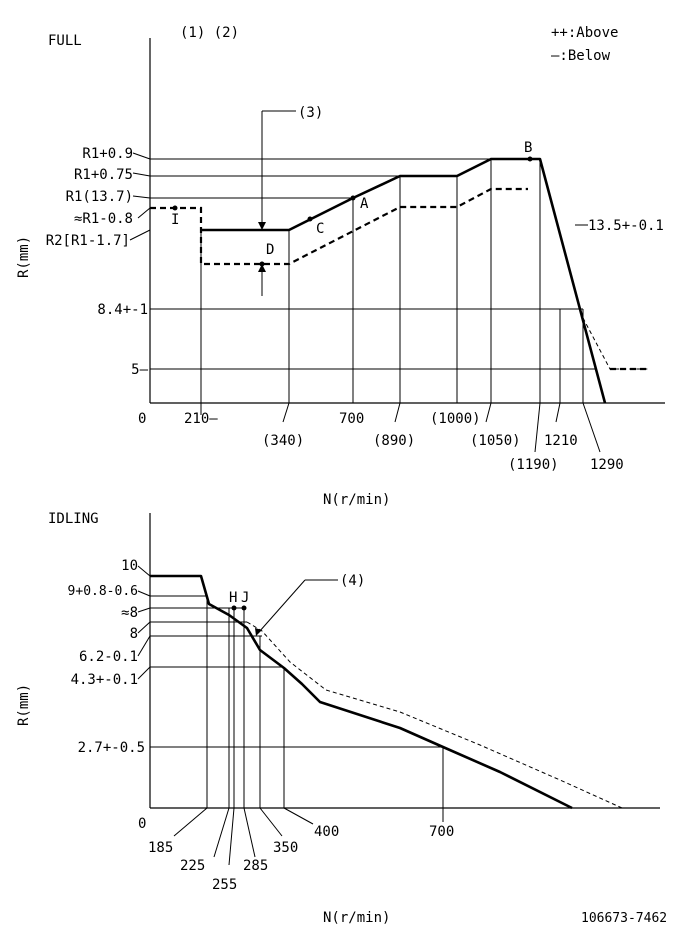  Describe the element at coordinates (528, 148) in the screenshot. I see `point-b-label: B` at that location.